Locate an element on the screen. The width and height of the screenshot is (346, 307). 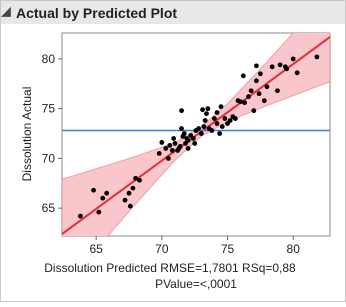
y-tick-label: 65 is located at coordinates (49, 208).